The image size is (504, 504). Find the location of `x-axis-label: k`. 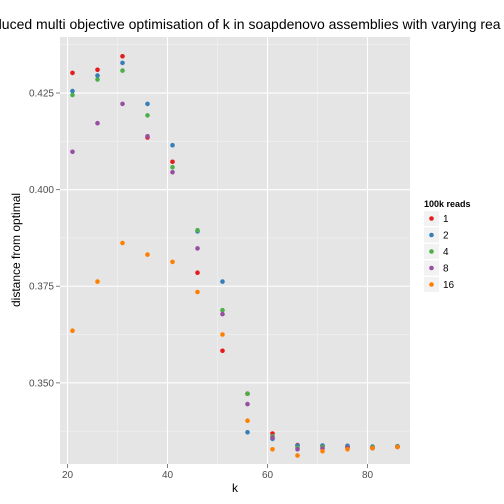

x-axis-label: k is located at coordinates (235, 488).